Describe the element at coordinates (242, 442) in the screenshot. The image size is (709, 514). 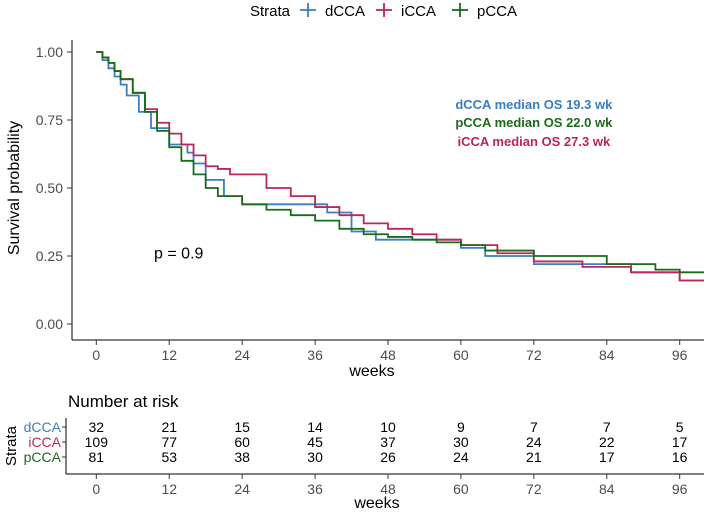
I see `risk-count: 60` at that location.